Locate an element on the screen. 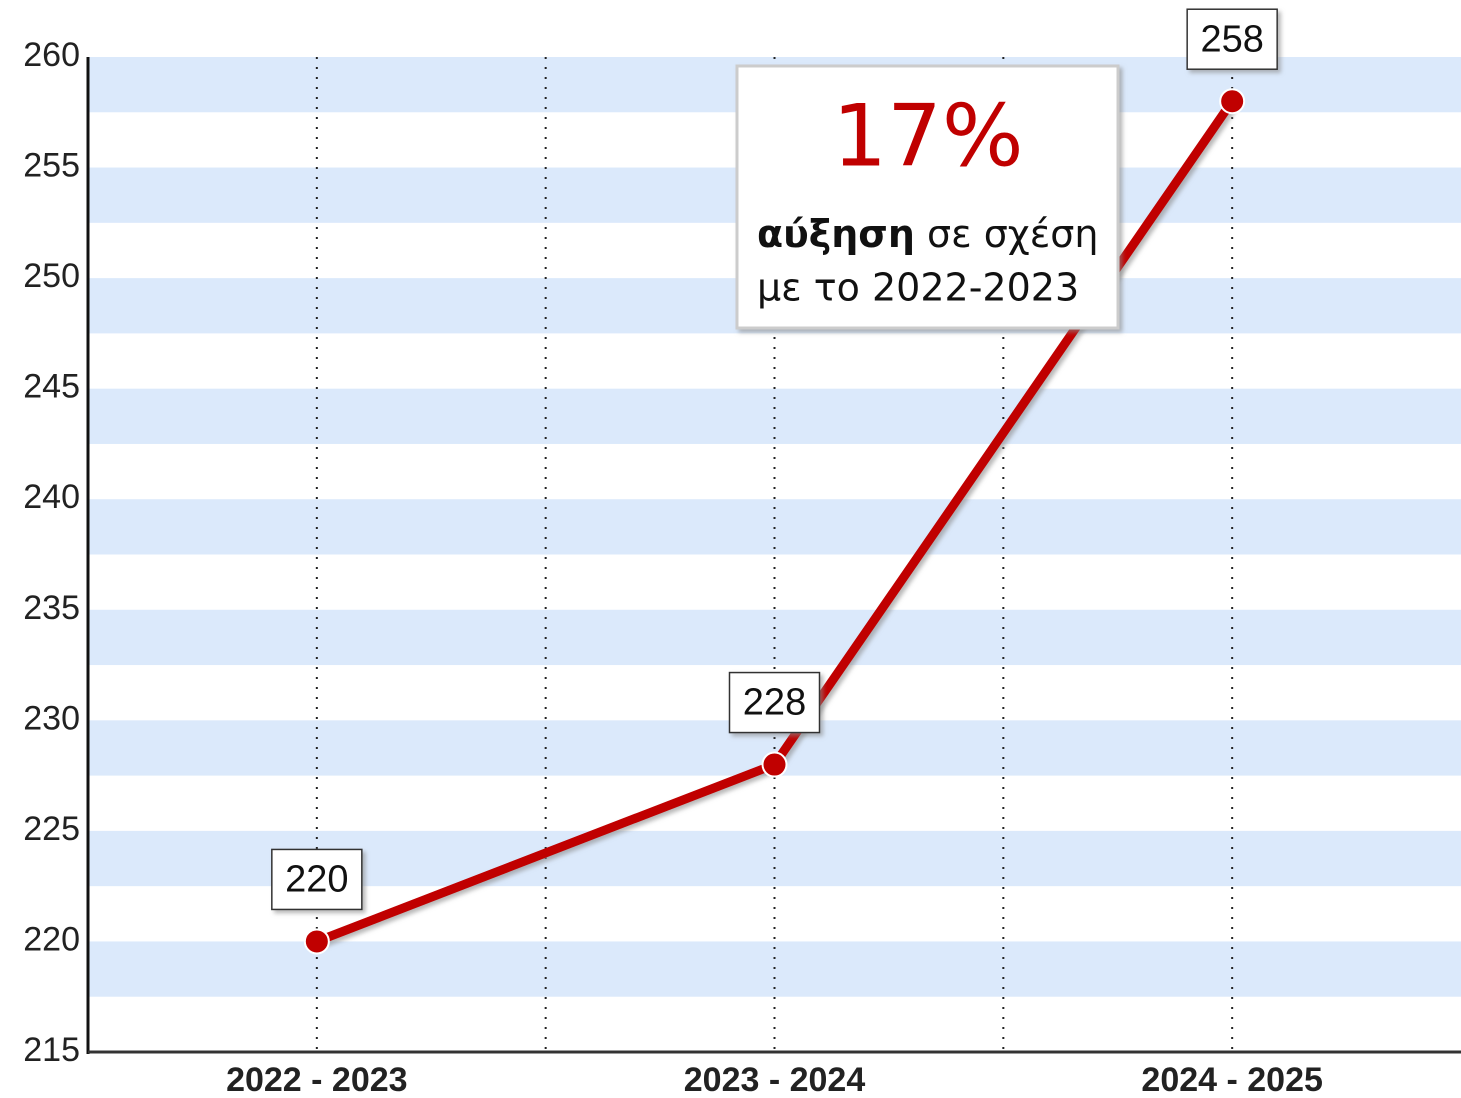  x-tick-label: 2024 - 2025 is located at coordinates (1232, 1079).